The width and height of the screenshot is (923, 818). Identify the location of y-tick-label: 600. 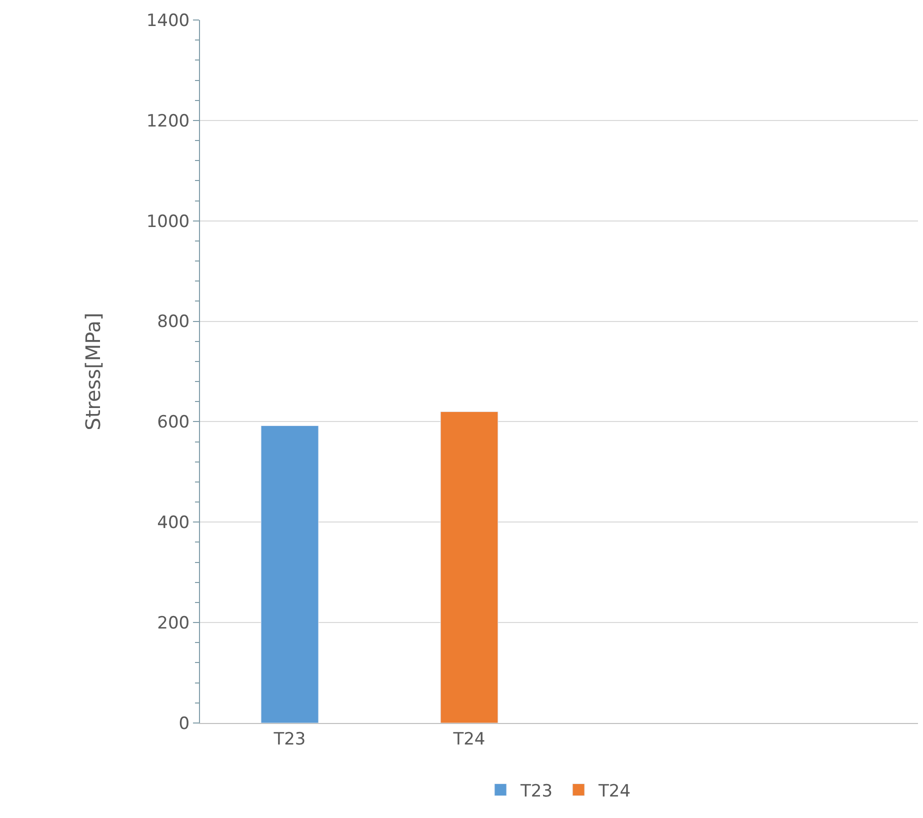
(173, 422).